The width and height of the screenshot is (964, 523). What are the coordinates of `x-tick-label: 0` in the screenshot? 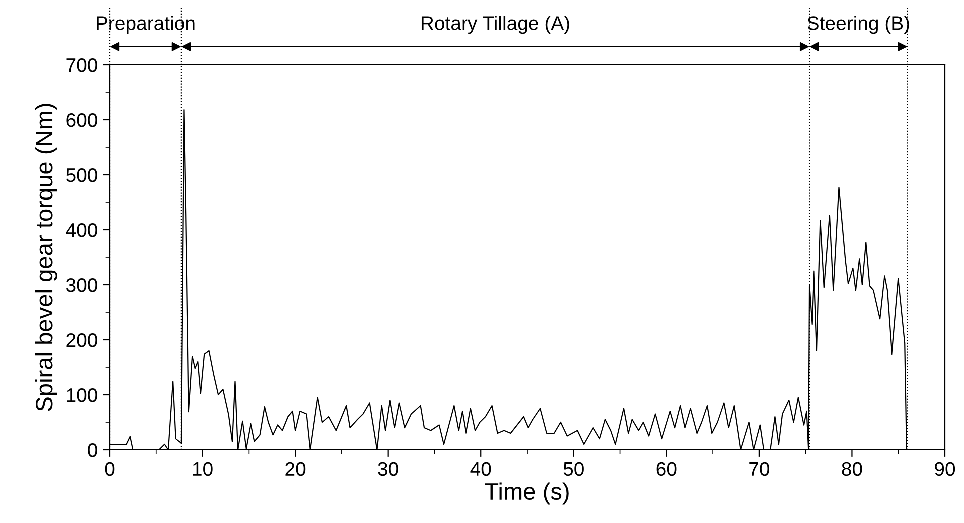 It's located at (110, 469).